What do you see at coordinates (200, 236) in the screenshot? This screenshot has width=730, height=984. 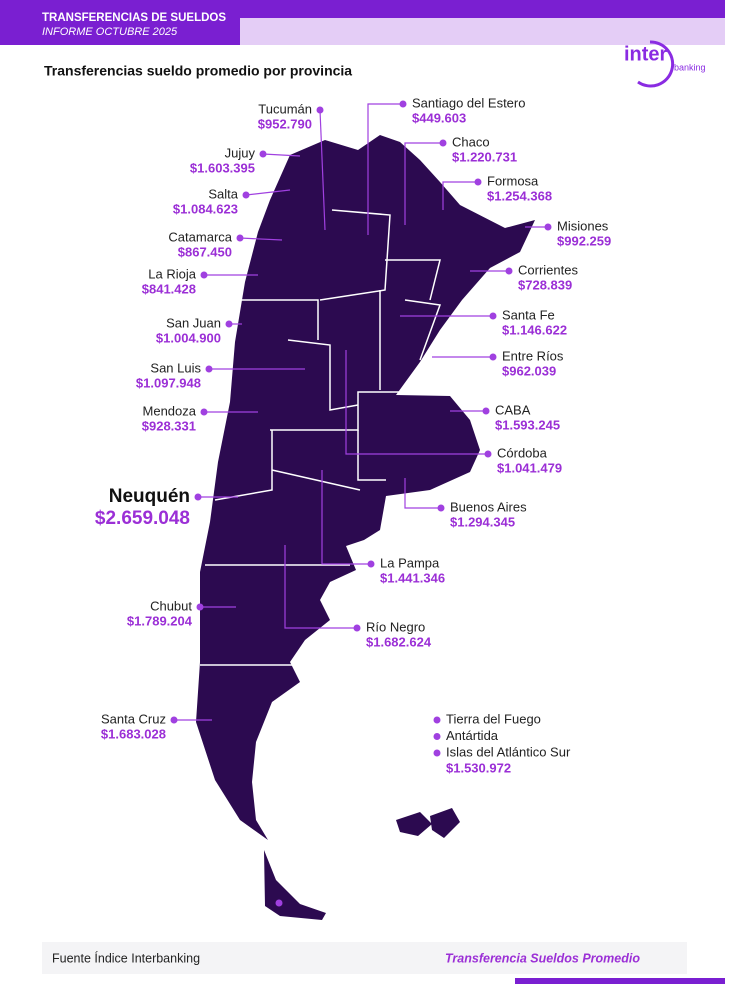 I see `province-name: Catamarca` at bounding box center [200, 236].